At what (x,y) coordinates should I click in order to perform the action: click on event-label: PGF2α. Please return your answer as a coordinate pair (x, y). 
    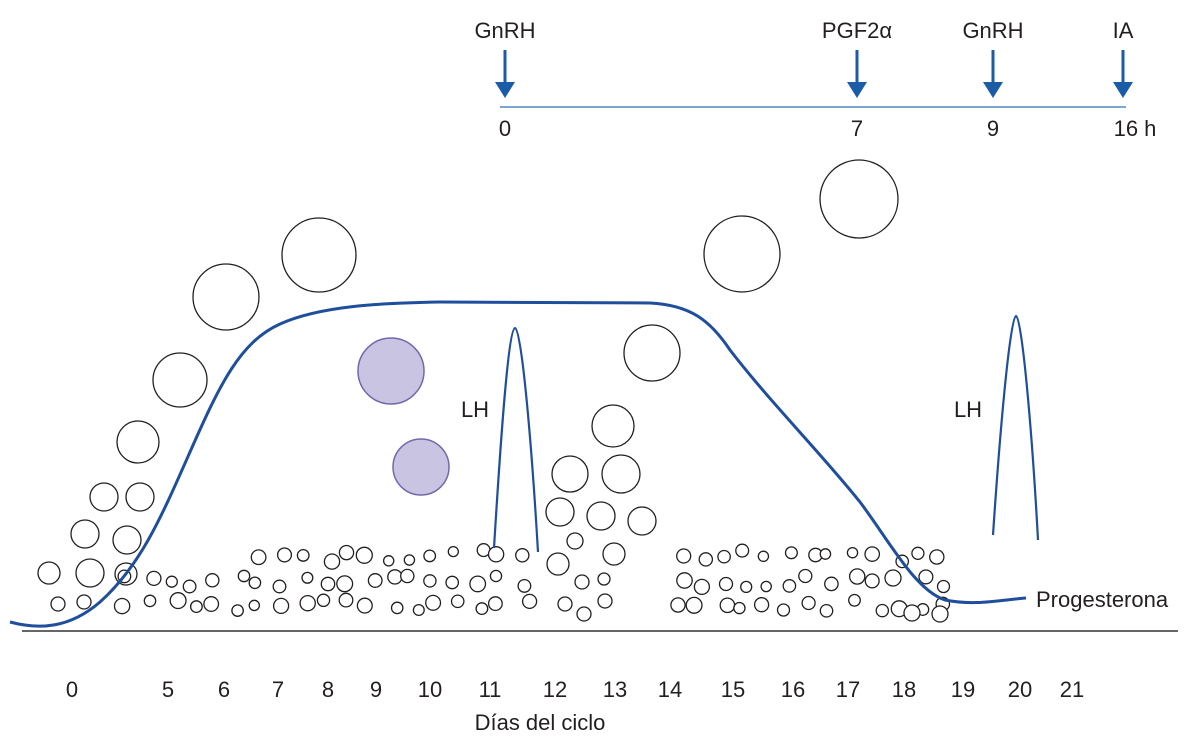
    Looking at the image, I should click on (857, 30).